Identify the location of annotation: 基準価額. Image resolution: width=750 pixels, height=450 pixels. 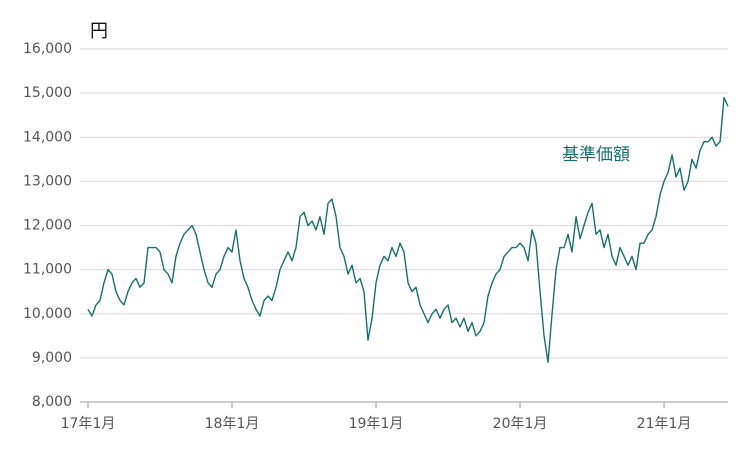
(596, 155).